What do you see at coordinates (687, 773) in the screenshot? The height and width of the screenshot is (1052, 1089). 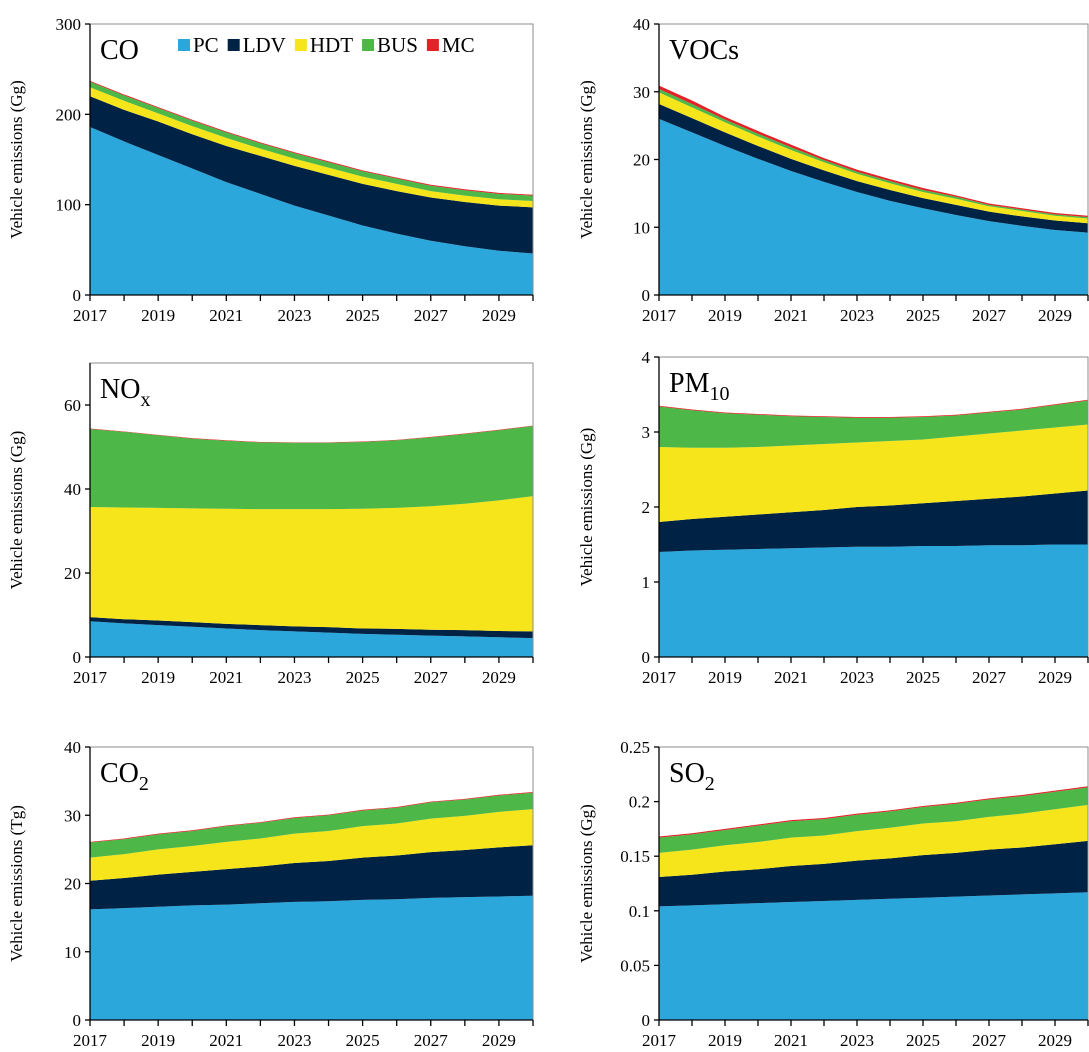 I see `panel-title-main: SO` at bounding box center [687, 773].